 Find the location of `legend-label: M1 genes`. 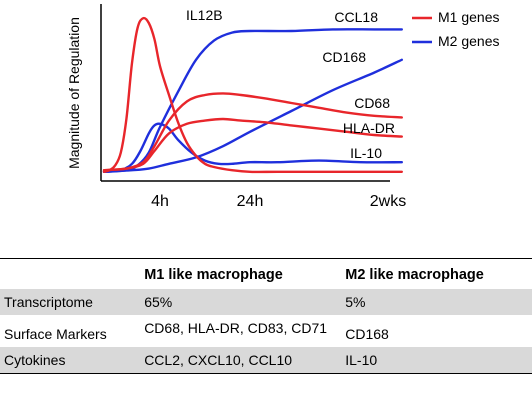

legend-label: M1 genes is located at coordinates (468, 17).